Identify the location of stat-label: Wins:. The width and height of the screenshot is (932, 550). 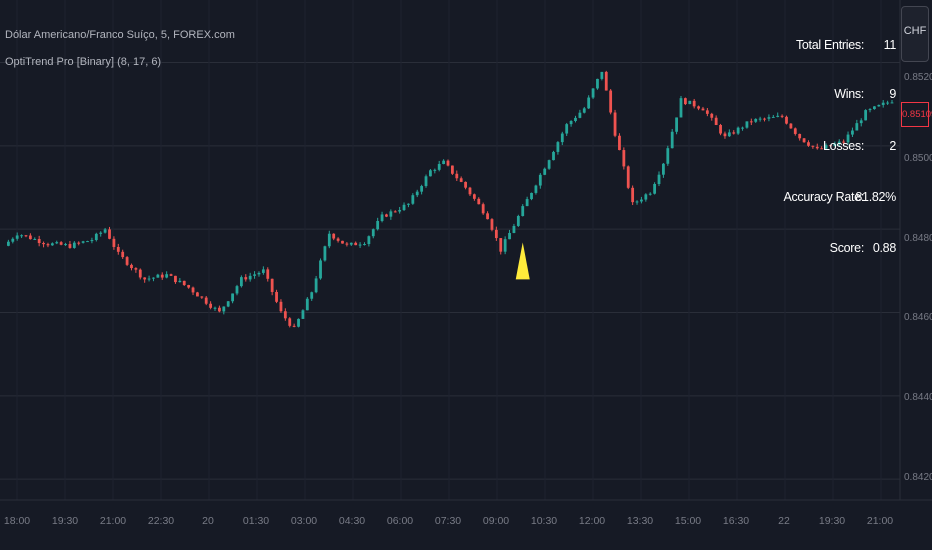
(849, 94).